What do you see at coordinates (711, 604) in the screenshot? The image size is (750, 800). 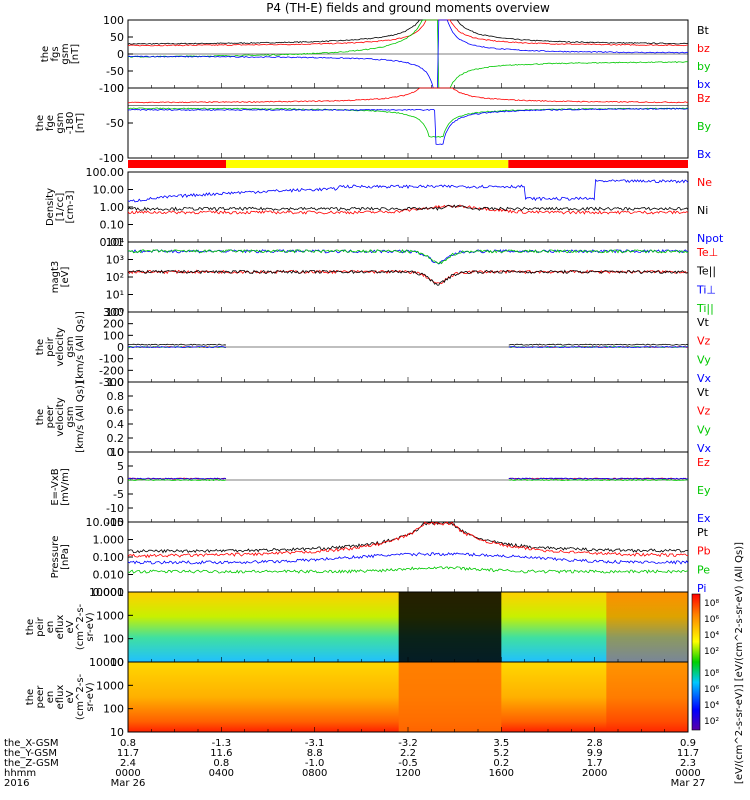 I see `colorbar-tick: 10⁸` at bounding box center [711, 604].